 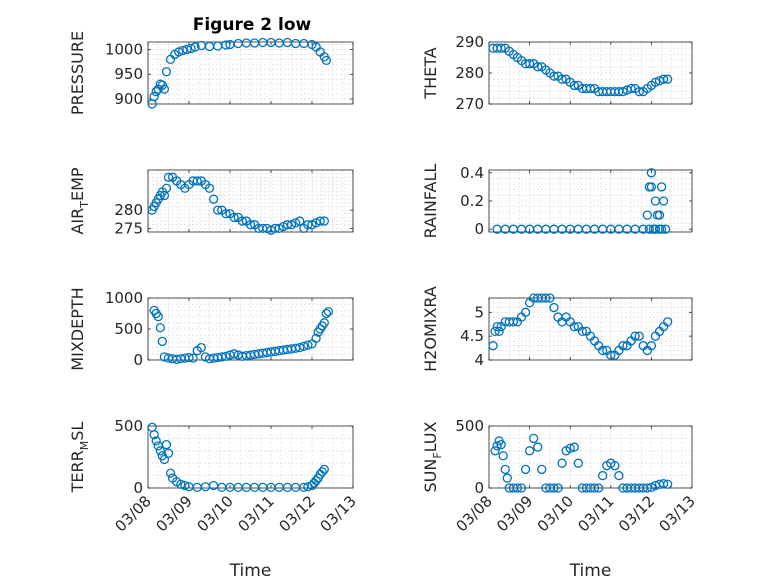 I want to click on y-tick-label: 270, so click(x=469, y=104).